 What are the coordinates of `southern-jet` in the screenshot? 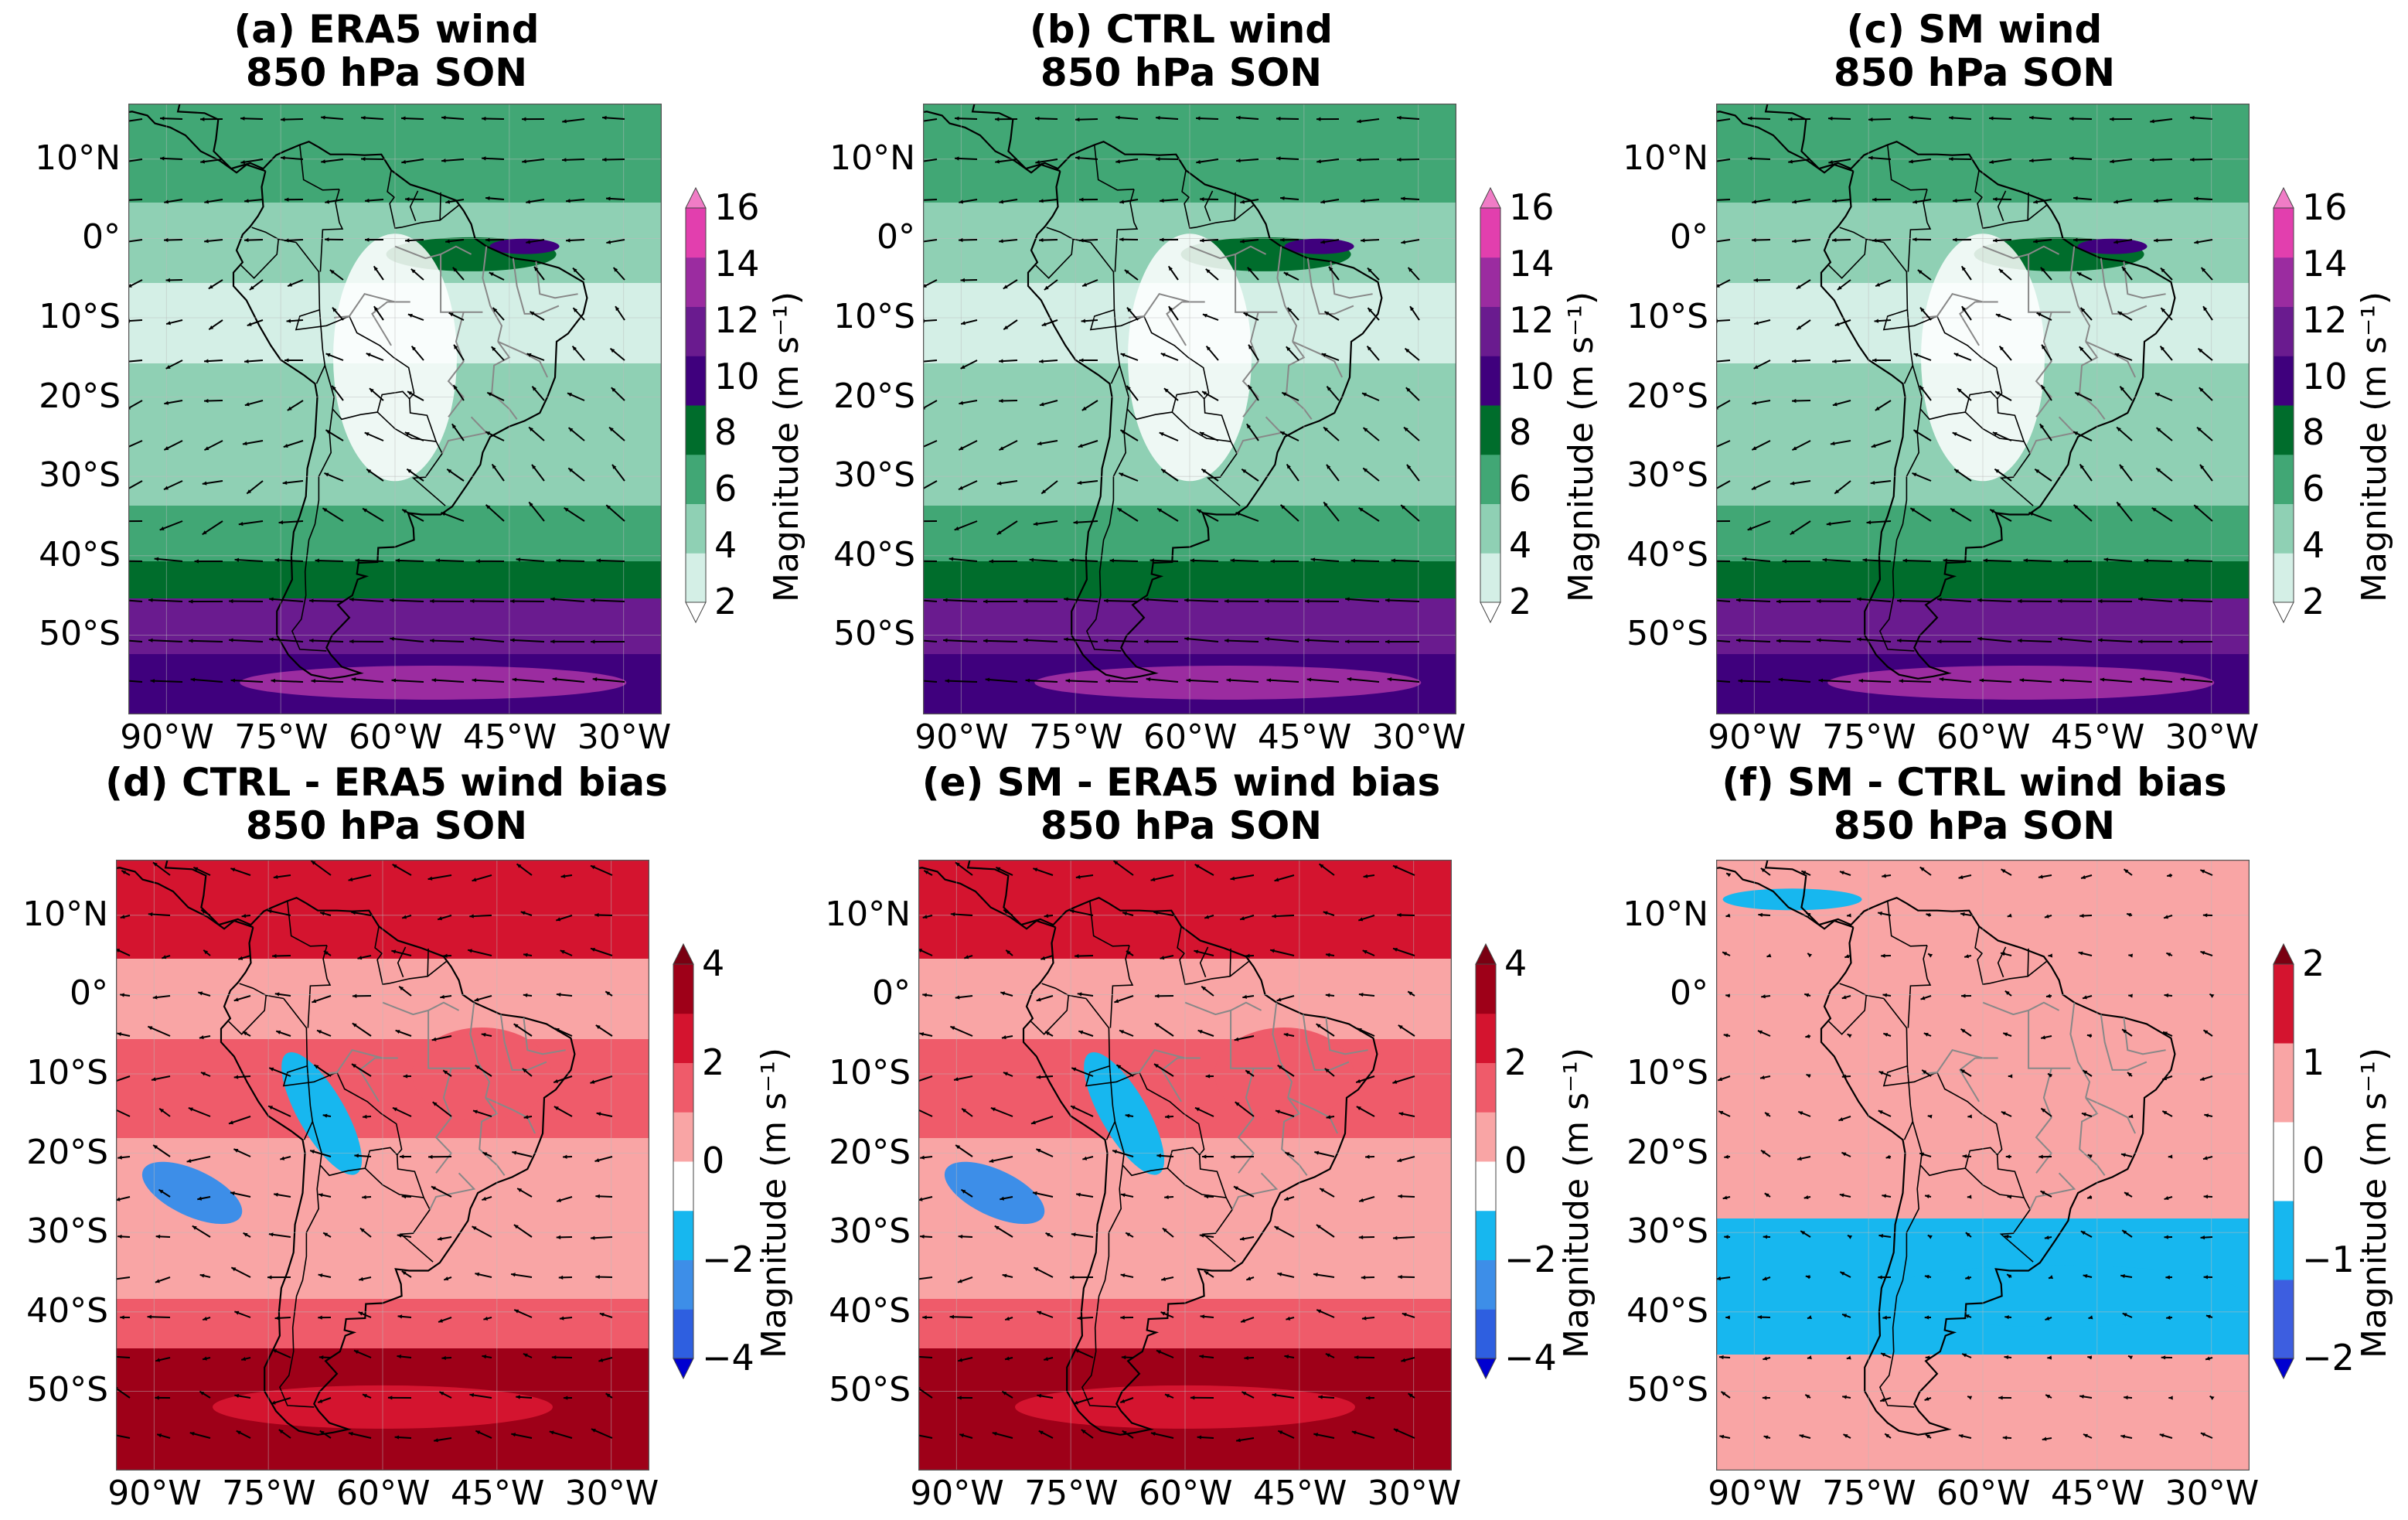 It's located at (433, 683).